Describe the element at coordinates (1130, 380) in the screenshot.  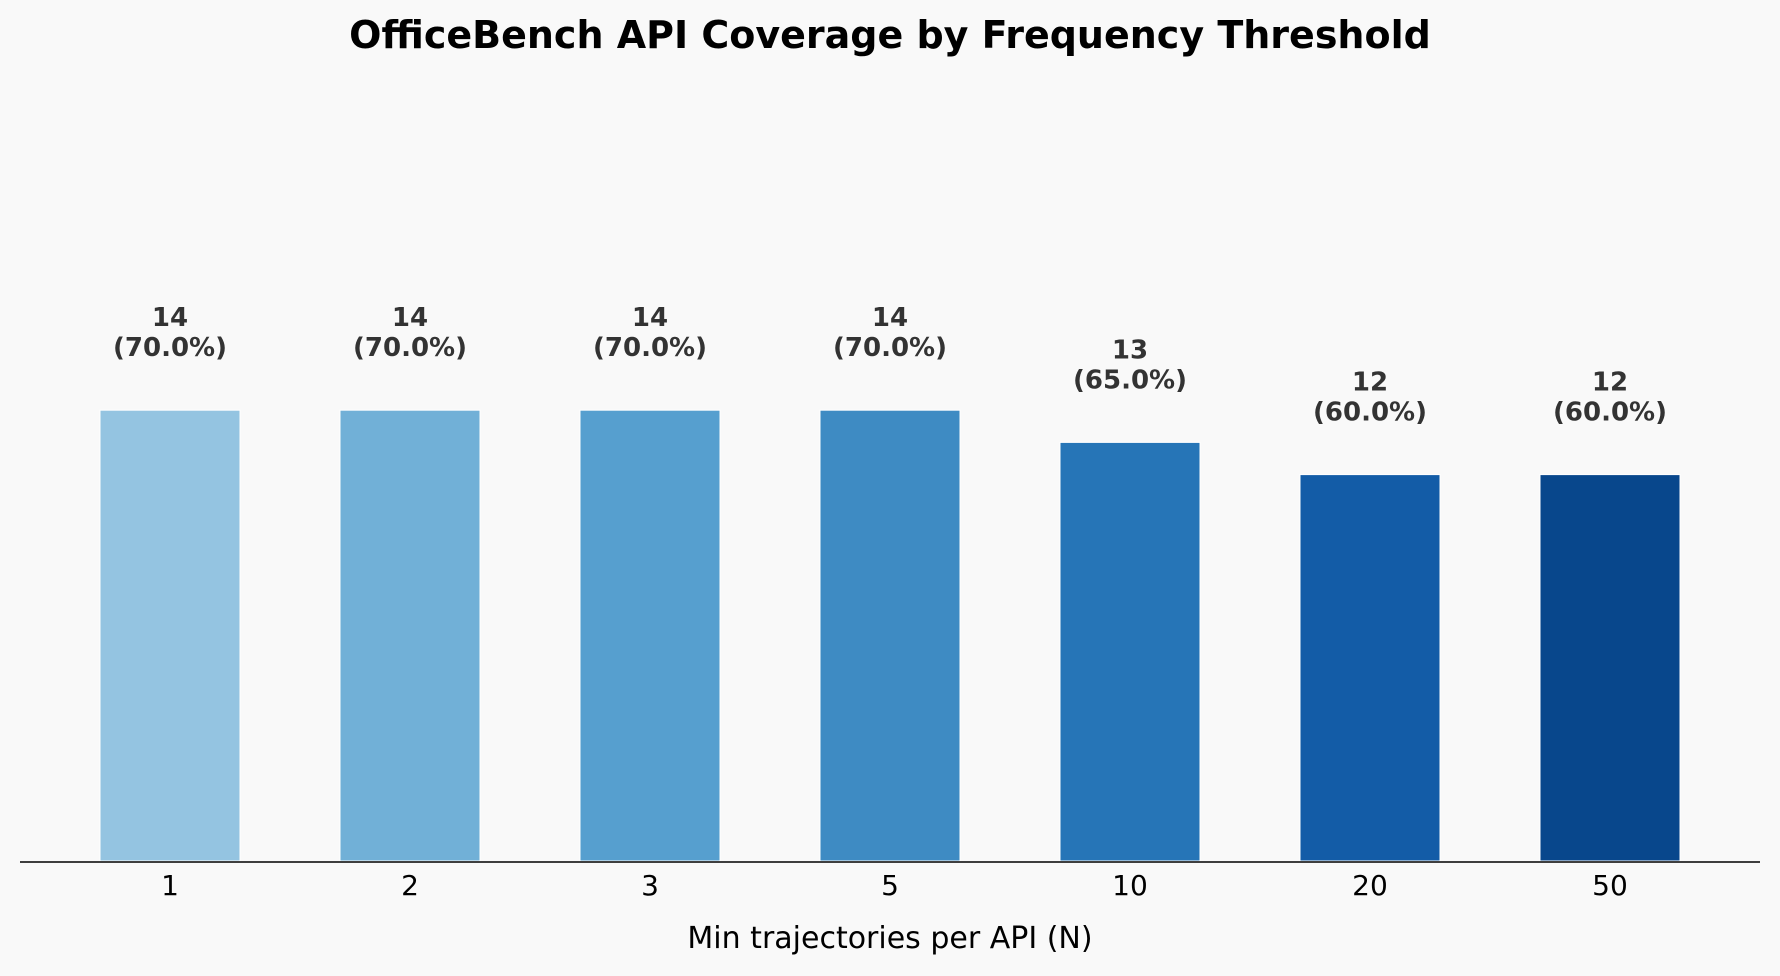
I see `bar-percent-label-10: (65.0%)` at that location.